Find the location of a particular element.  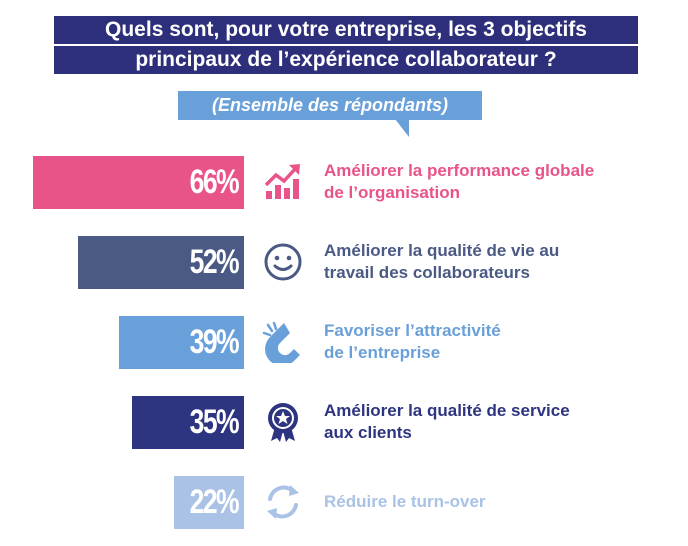

magnet-icon is located at coordinates (283, 343).